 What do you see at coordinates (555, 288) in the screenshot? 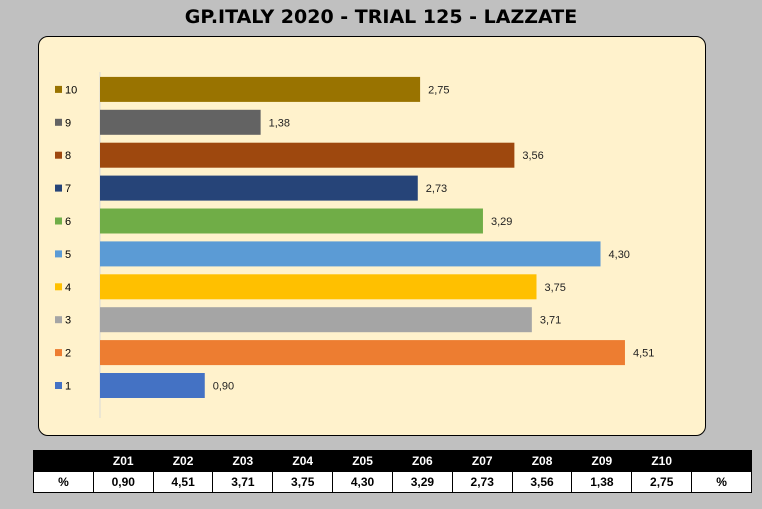
I see `data-label-4: 3,75` at bounding box center [555, 288].